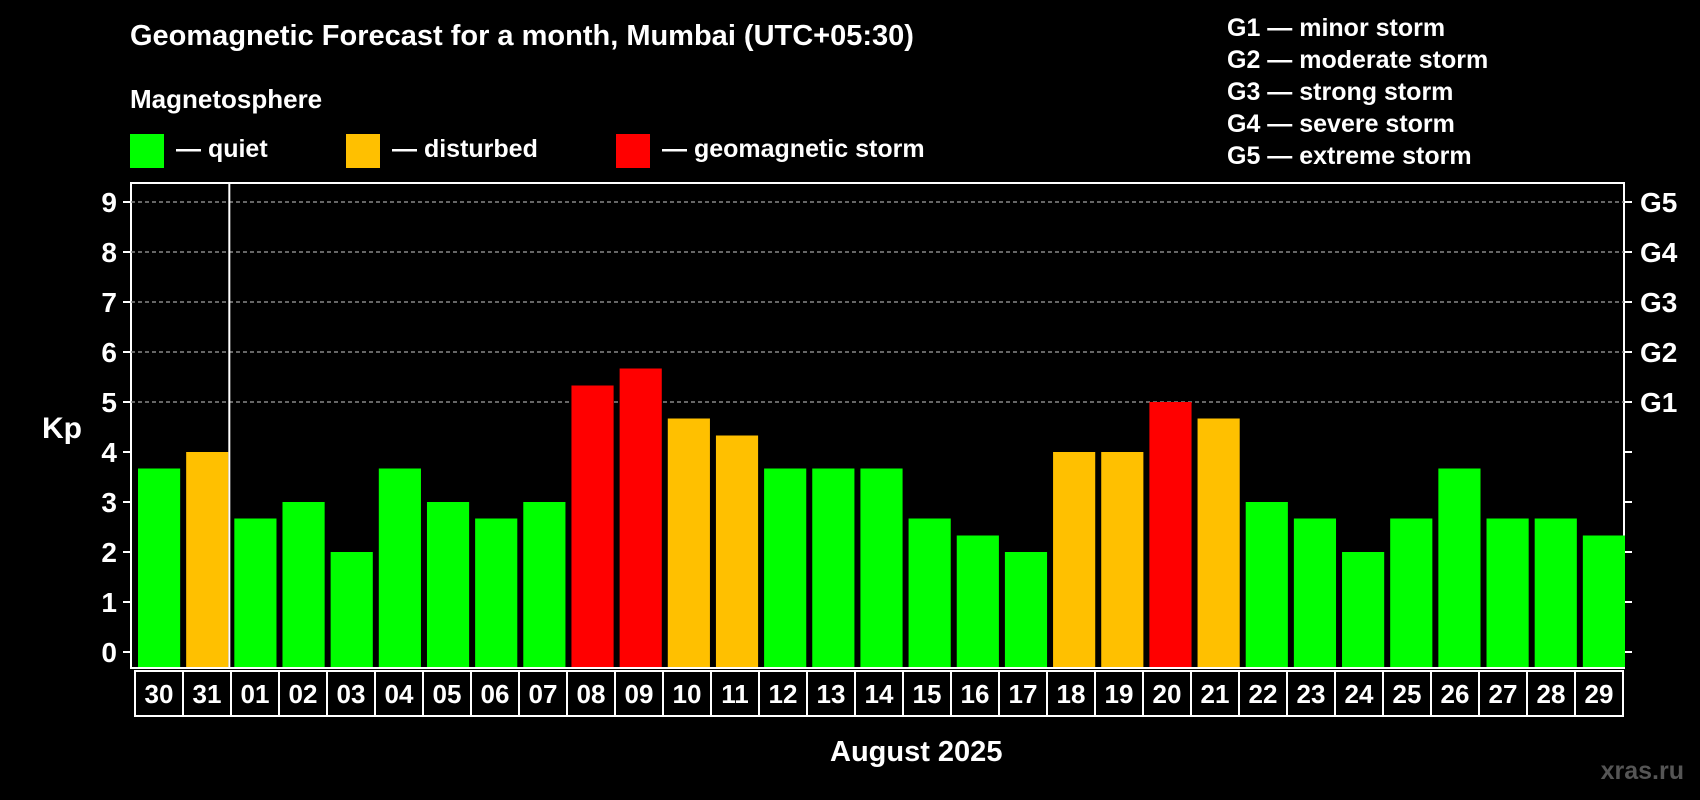 The image size is (1700, 800). Describe the element at coordinates (1551, 694) in the screenshot. I see `x-tick-label: 28` at that location.